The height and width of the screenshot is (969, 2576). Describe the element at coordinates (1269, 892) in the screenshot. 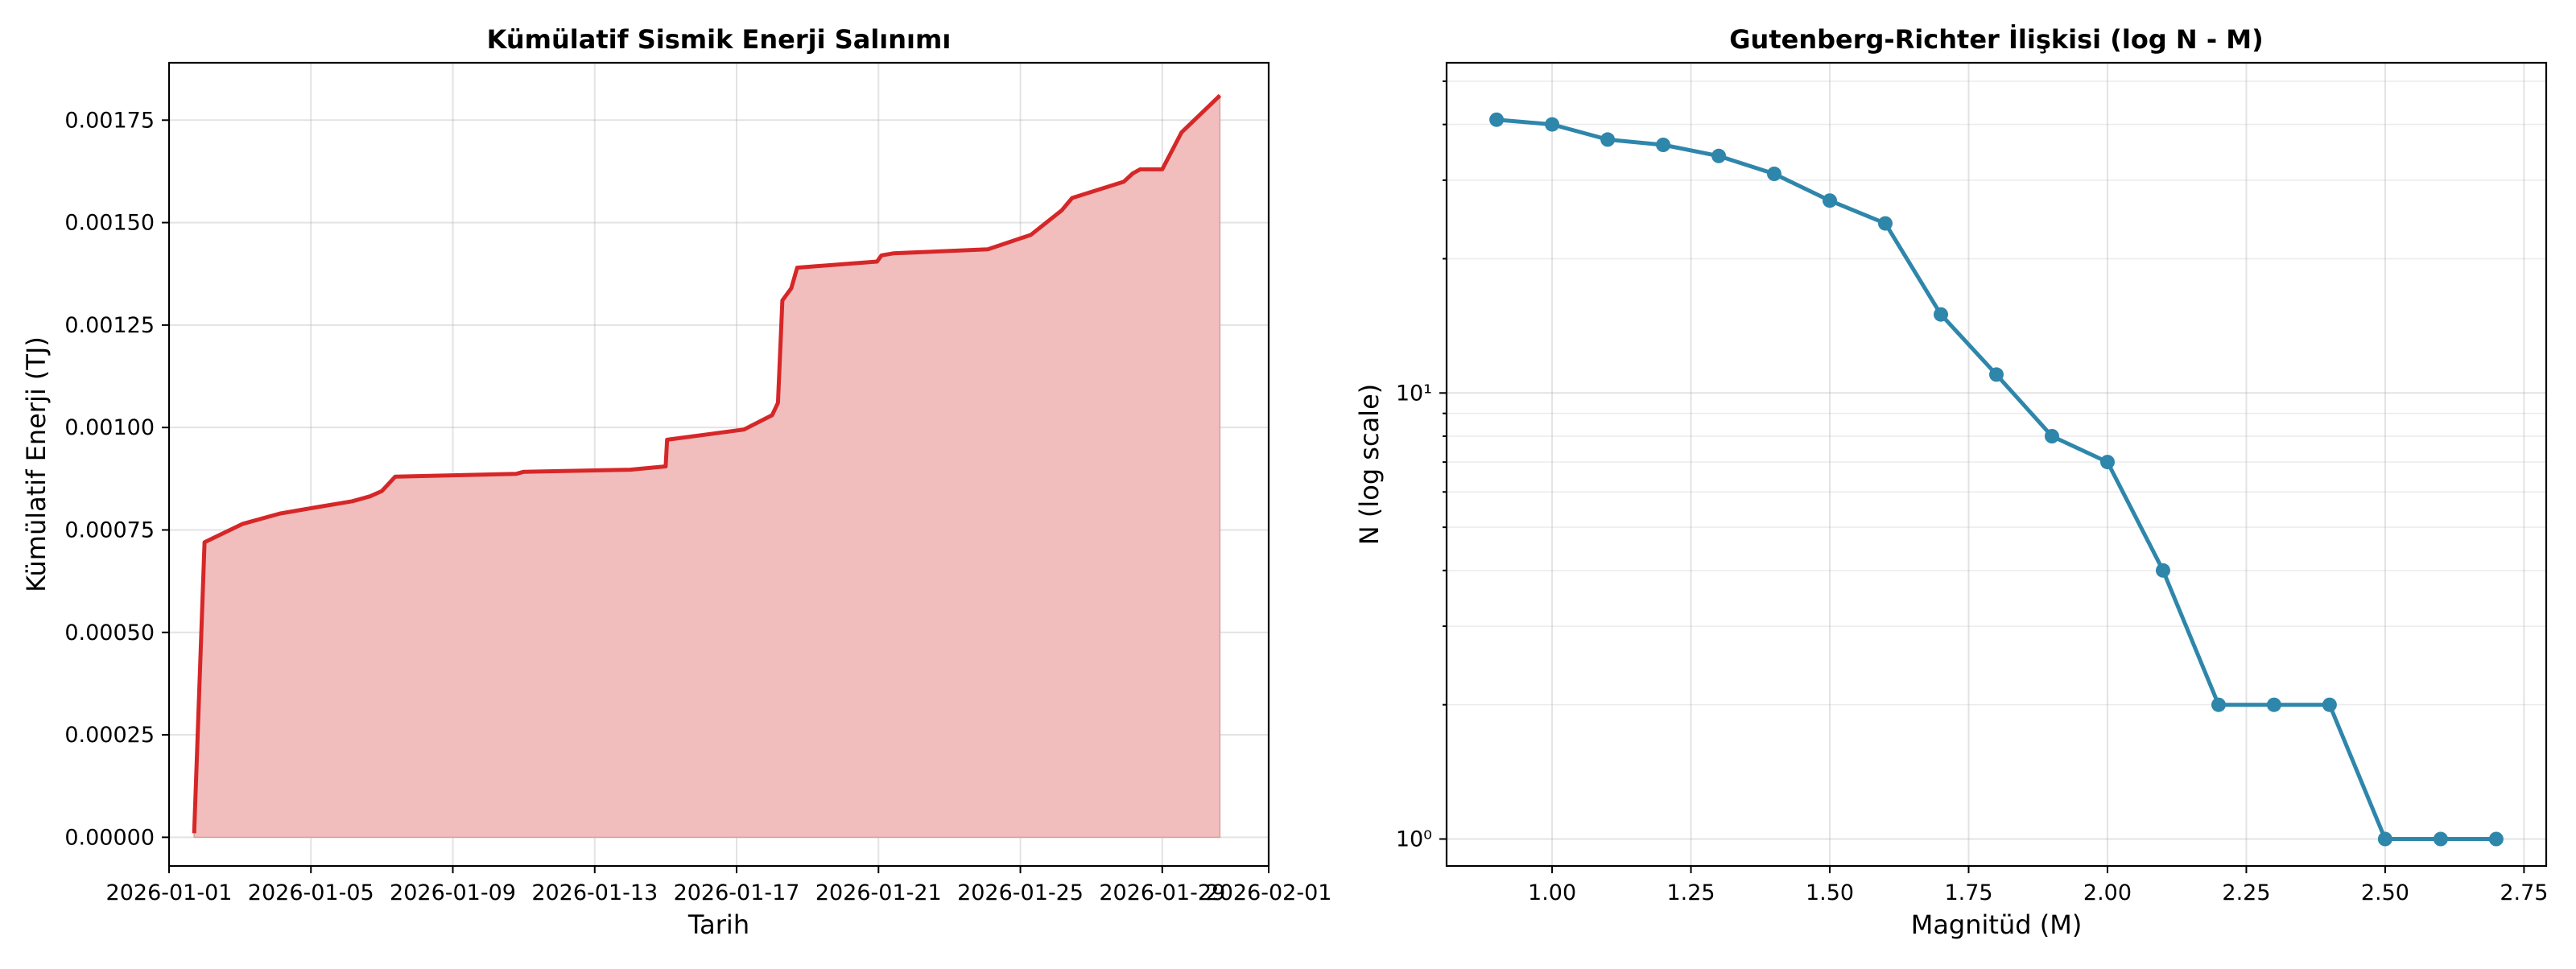

I see `energy-x-tick-label: 2026-02-01` at that location.